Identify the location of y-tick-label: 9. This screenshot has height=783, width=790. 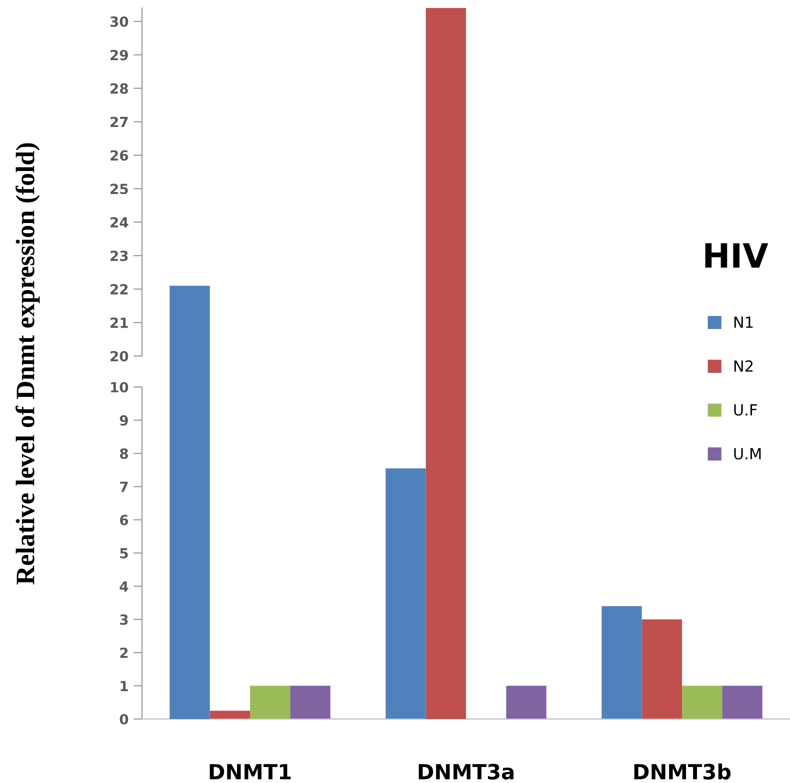
(124, 420).